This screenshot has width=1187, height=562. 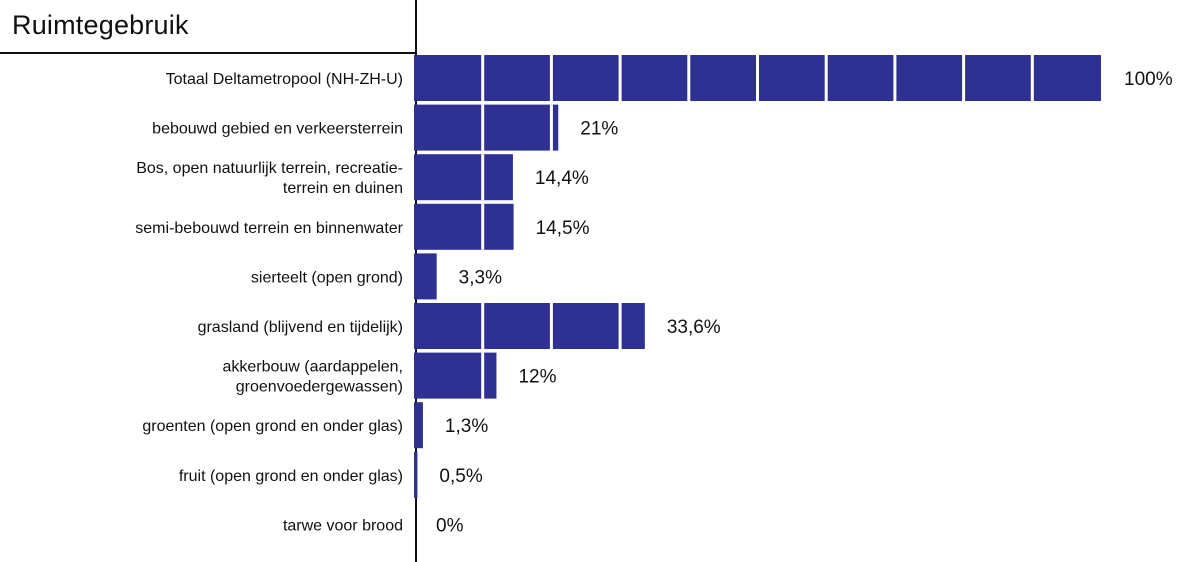 I want to click on value-label-6: 12%, so click(x=537, y=377).